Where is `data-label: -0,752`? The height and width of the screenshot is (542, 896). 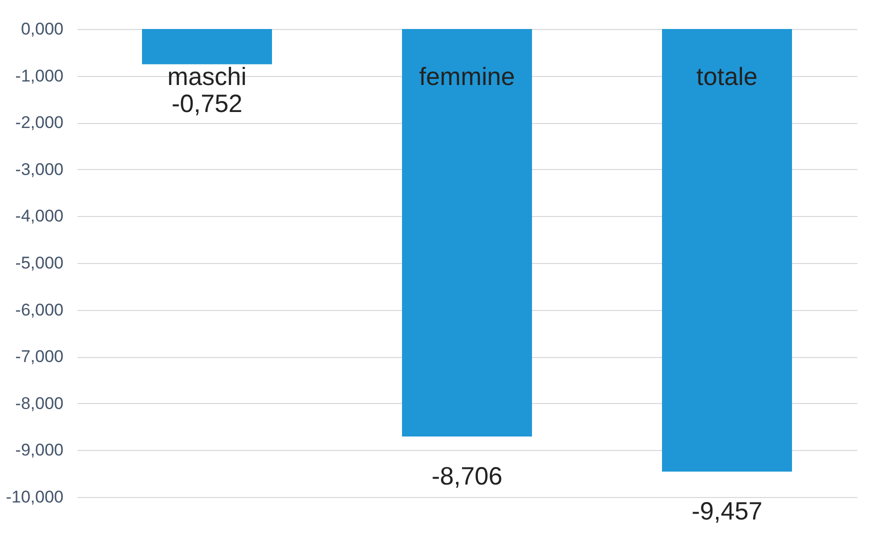
data-label: -0,752 is located at coordinates (207, 104).